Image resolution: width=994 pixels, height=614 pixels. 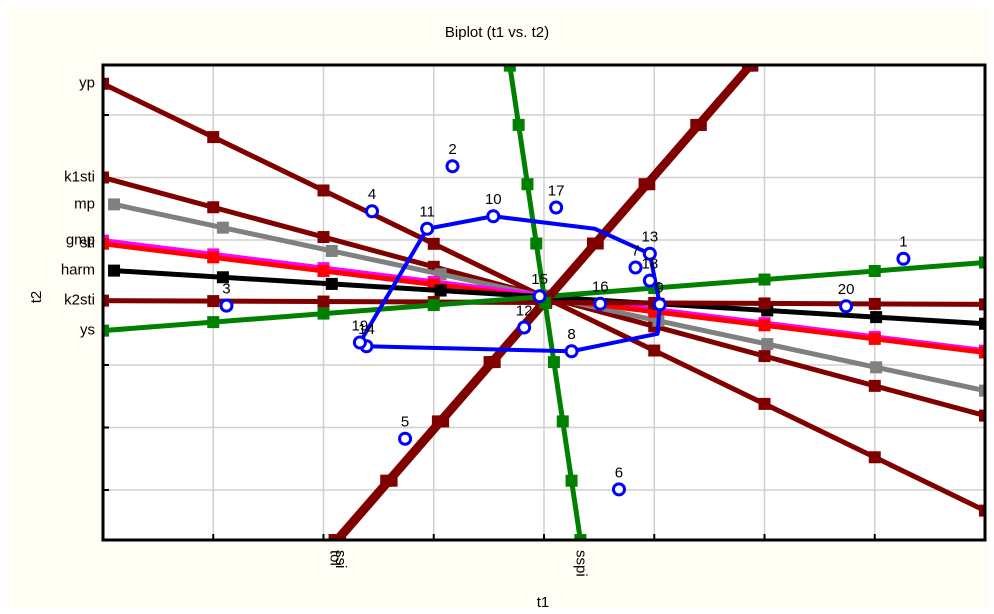 I want to click on point-label: 11, so click(x=427, y=212).